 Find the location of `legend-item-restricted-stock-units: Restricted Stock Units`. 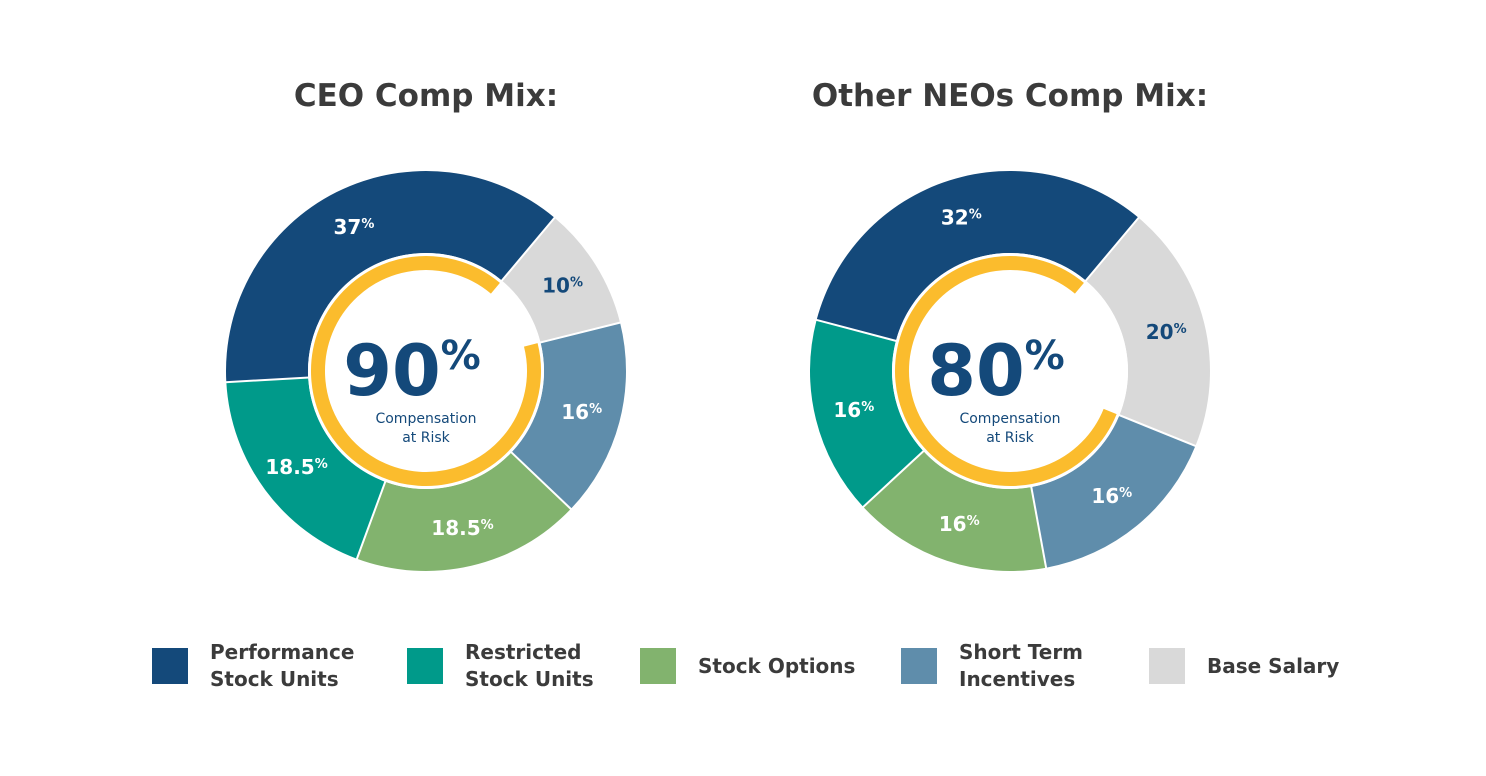

legend-item-restricted-stock-units: Restricted Stock Units is located at coordinates (500, 666).